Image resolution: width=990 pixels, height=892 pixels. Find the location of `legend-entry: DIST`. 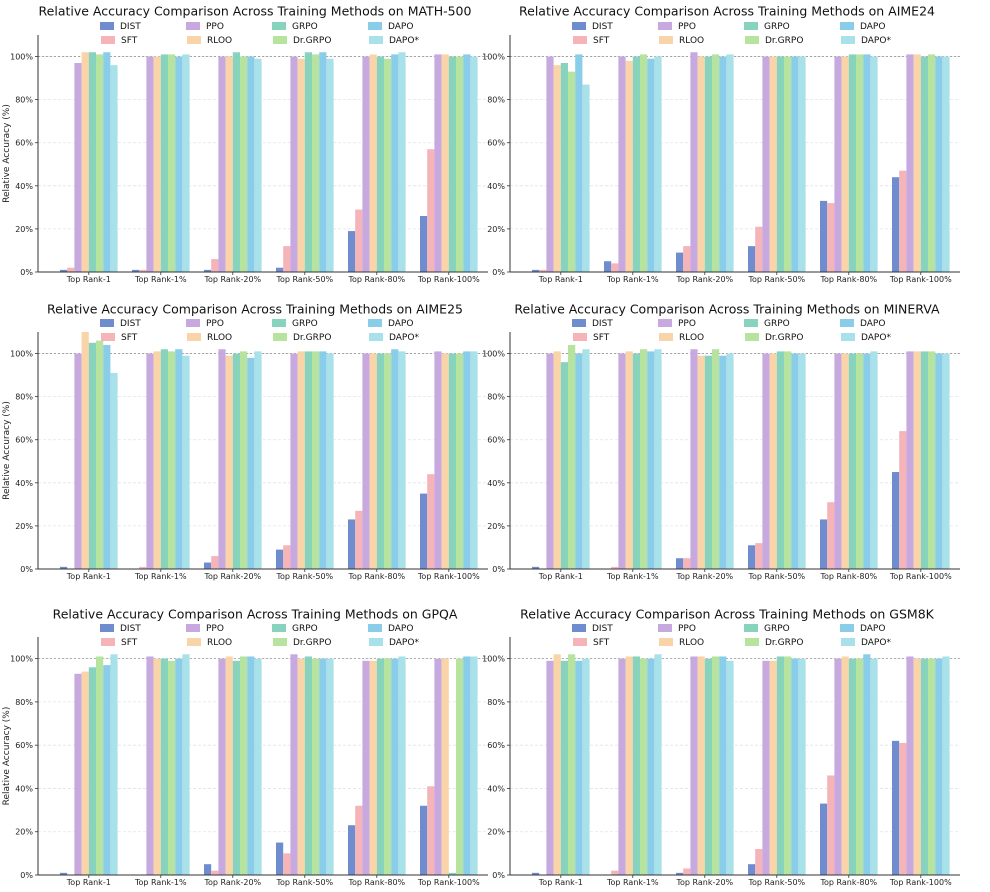

legend-entry: DIST is located at coordinates (130, 324).